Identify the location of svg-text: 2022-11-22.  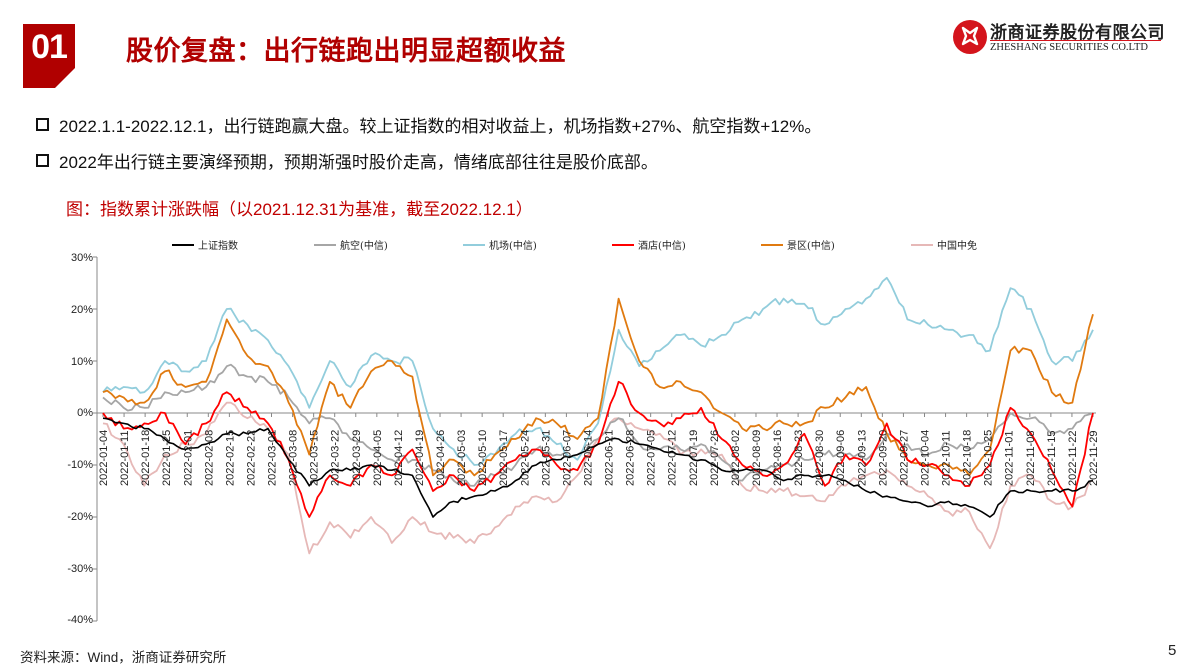
(1073, 458).